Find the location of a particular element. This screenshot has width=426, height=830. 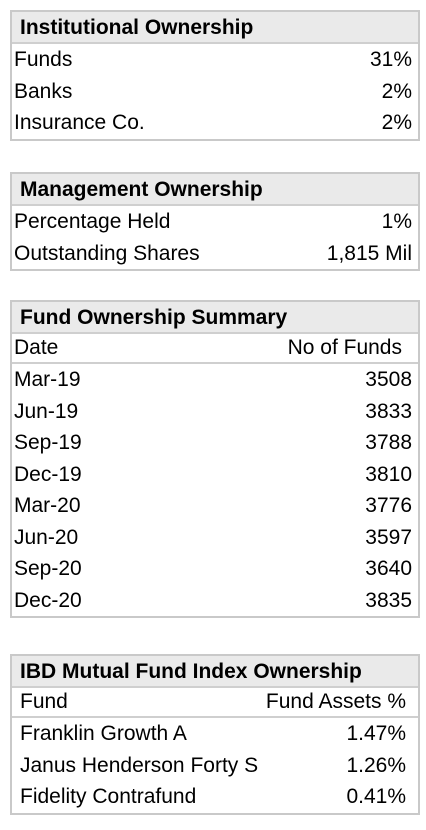

table-row: Franklin Growth A 1.47% is located at coordinates (215, 734).